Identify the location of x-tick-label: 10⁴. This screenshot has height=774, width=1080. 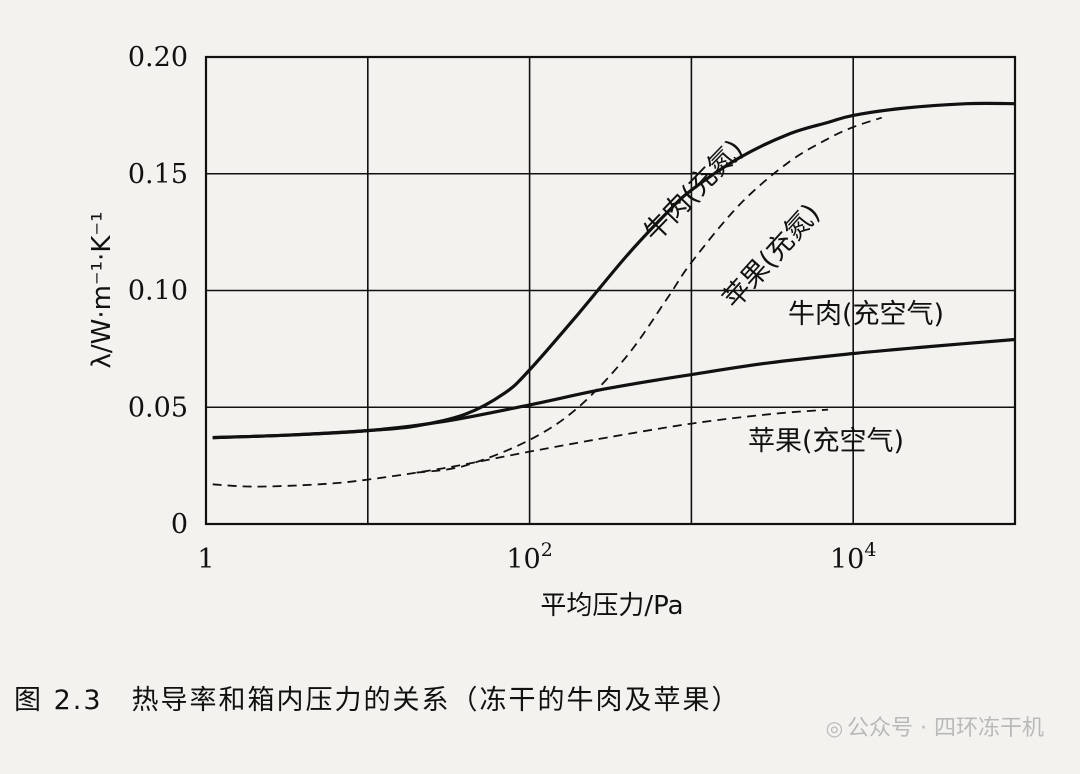
(853, 557).